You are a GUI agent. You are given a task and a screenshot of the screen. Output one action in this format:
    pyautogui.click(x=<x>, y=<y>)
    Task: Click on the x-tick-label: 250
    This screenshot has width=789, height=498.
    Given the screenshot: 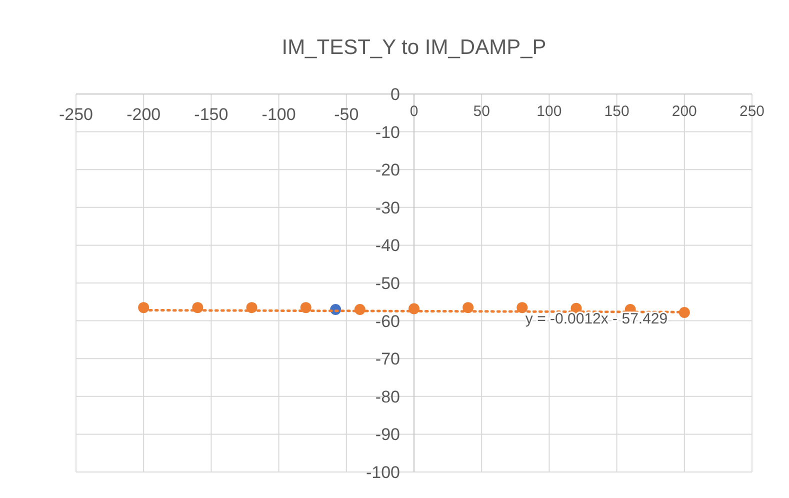 What is the action you would take?
    pyautogui.click(x=752, y=111)
    